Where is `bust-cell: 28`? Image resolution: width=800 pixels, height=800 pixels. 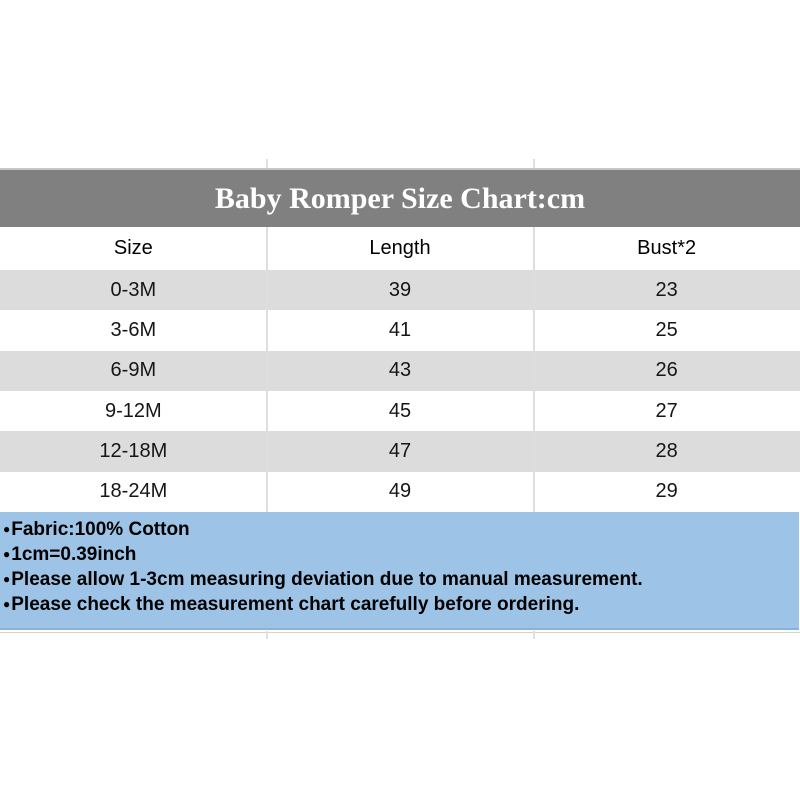 bust-cell: 28 is located at coordinates (666, 450).